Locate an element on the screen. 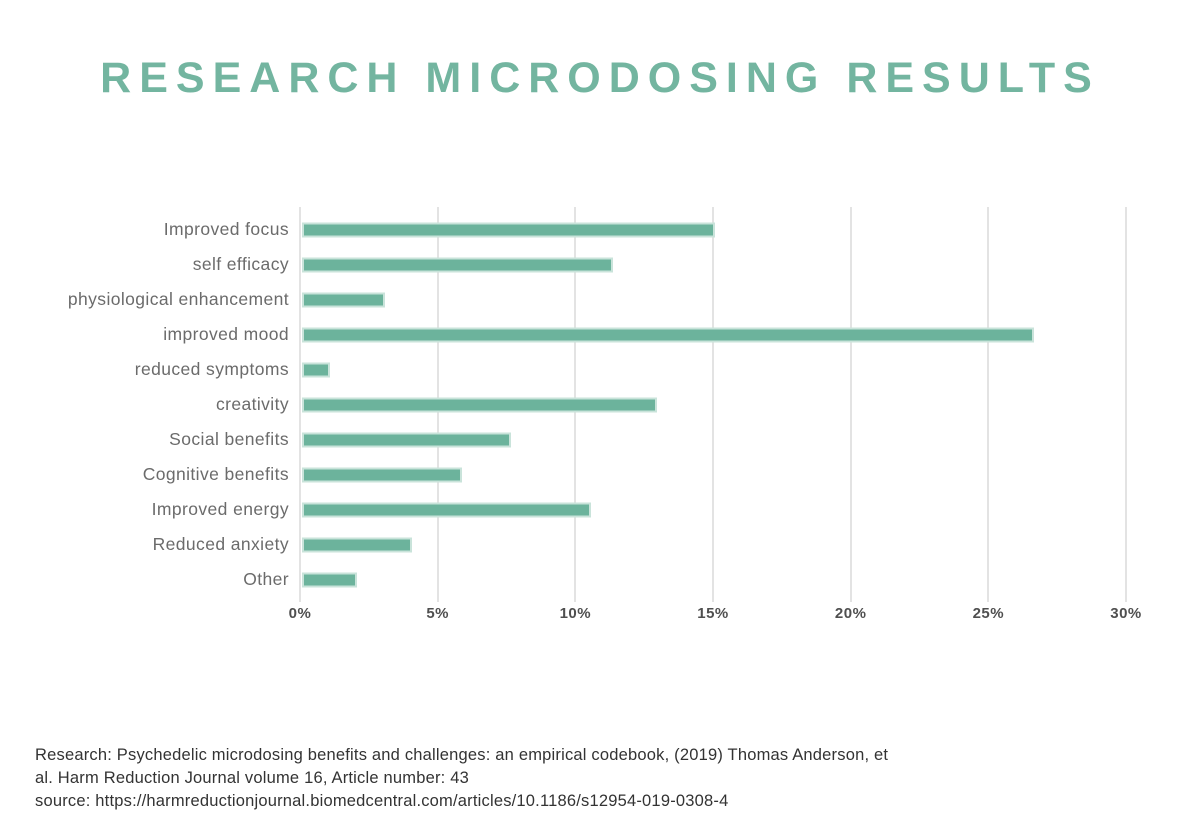 The width and height of the screenshot is (1200, 839). x-tick-label: 20% is located at coordinates (850, 613).